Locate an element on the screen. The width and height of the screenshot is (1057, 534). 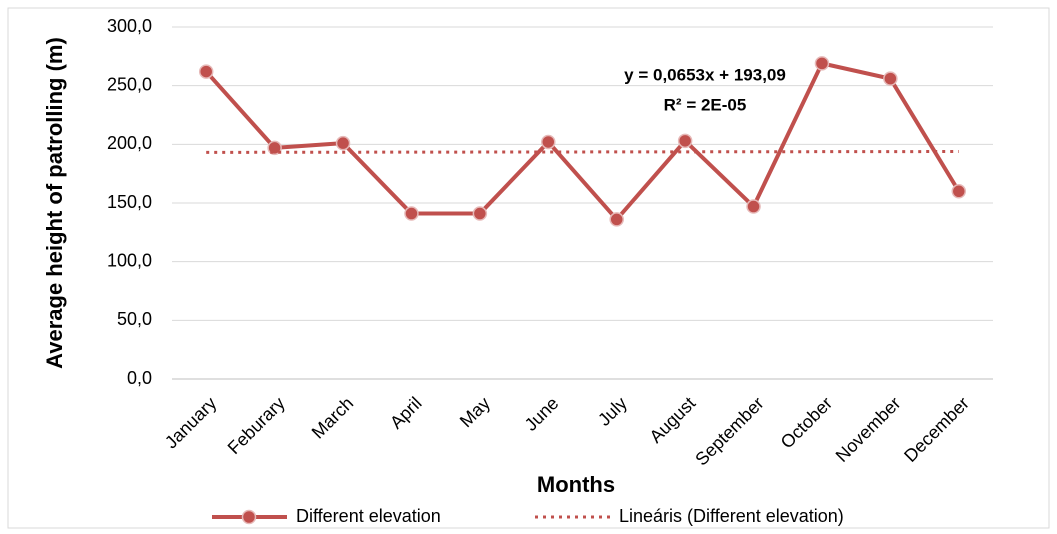
legend-marker is located at coordinates (249, 517).